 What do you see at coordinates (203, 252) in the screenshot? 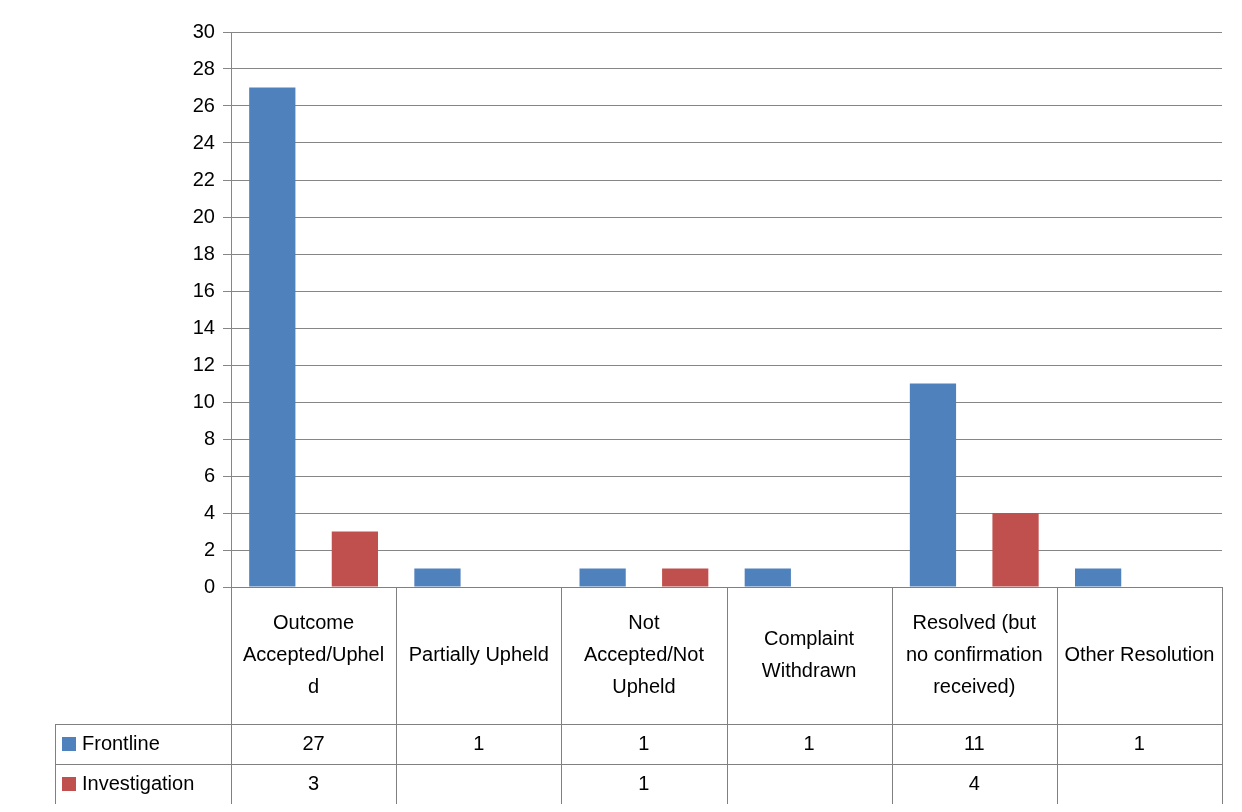
I see `y-tick-label: 18` at bounding box center [203, 252].